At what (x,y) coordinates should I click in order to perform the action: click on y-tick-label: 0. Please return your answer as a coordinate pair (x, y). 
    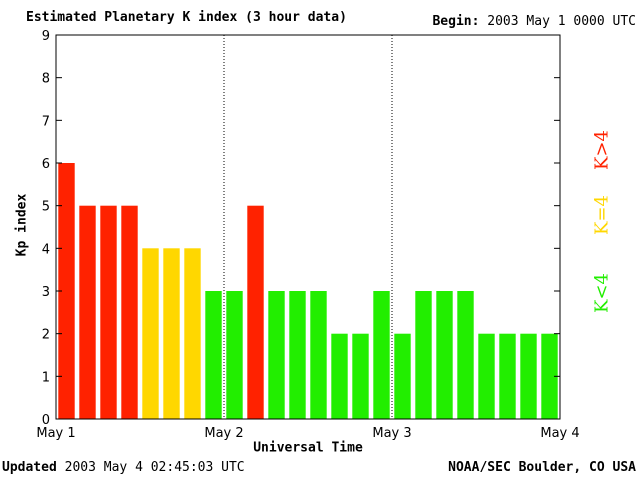
    Looking at the image, I should click on (46, 420).